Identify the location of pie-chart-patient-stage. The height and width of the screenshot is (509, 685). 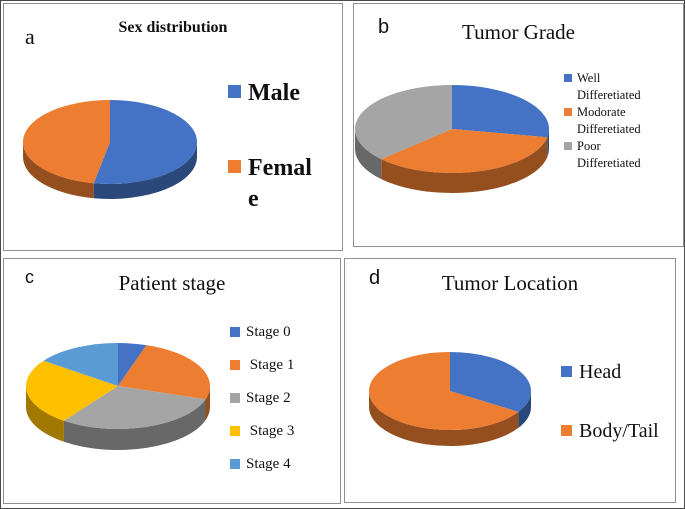
(117, 396).